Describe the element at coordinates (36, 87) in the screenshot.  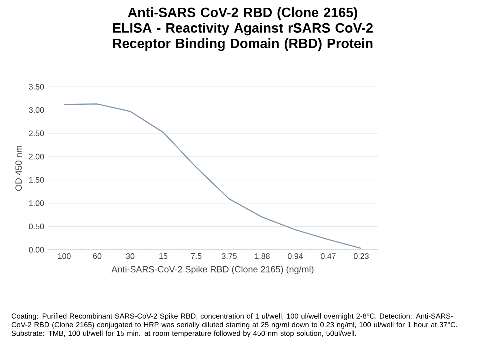
I see `y-tick-label: 3.50` at that location.